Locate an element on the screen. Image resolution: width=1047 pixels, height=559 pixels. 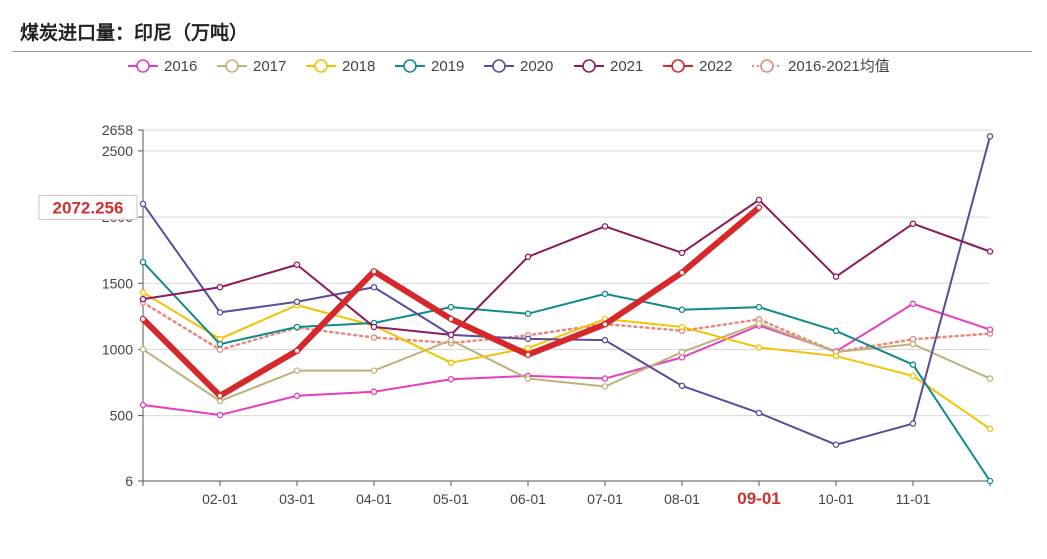
legend-label-2022: 2022 is located at coordinates (715, 66).